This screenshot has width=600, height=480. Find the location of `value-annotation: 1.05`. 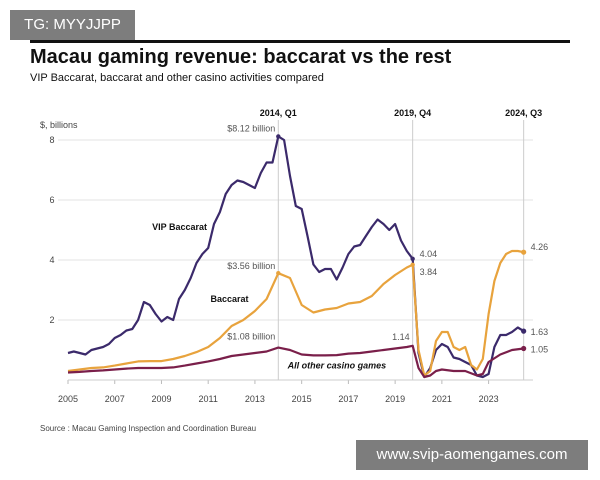

value-annotation: 1.05 is located at coordinates (540, 350).